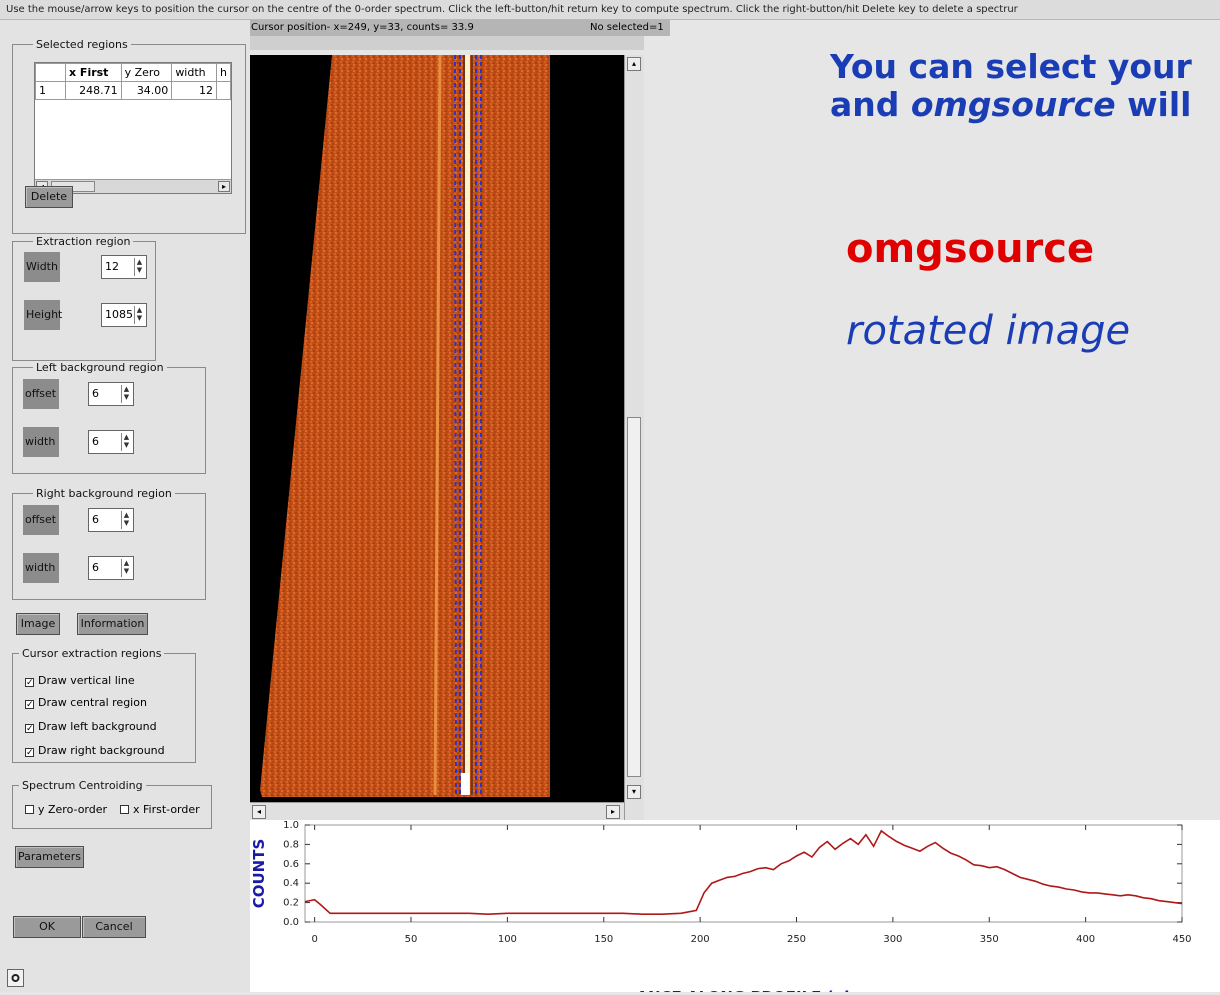  I want to click on heading-line-2-post: will, so click(1153, 104).